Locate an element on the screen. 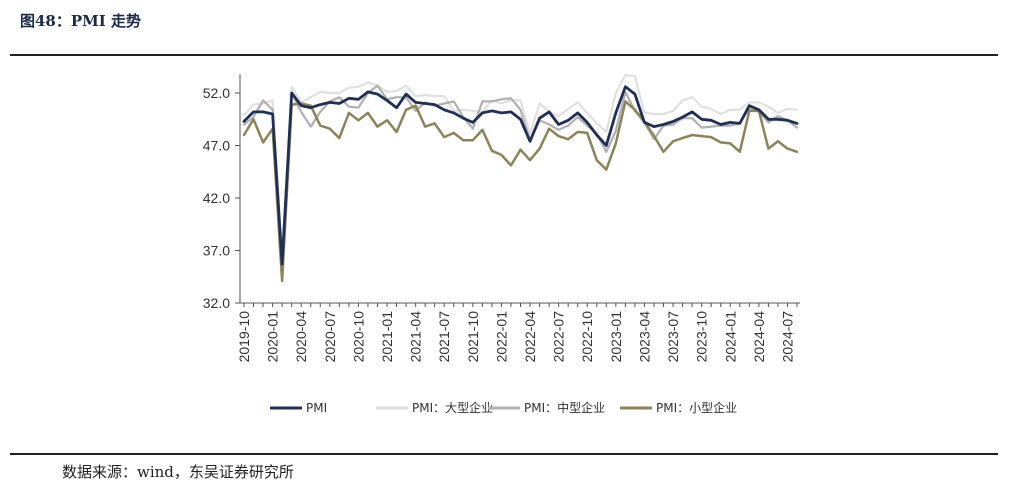  x-tick-label: 2022-01 is located at coordinates (501, 337).